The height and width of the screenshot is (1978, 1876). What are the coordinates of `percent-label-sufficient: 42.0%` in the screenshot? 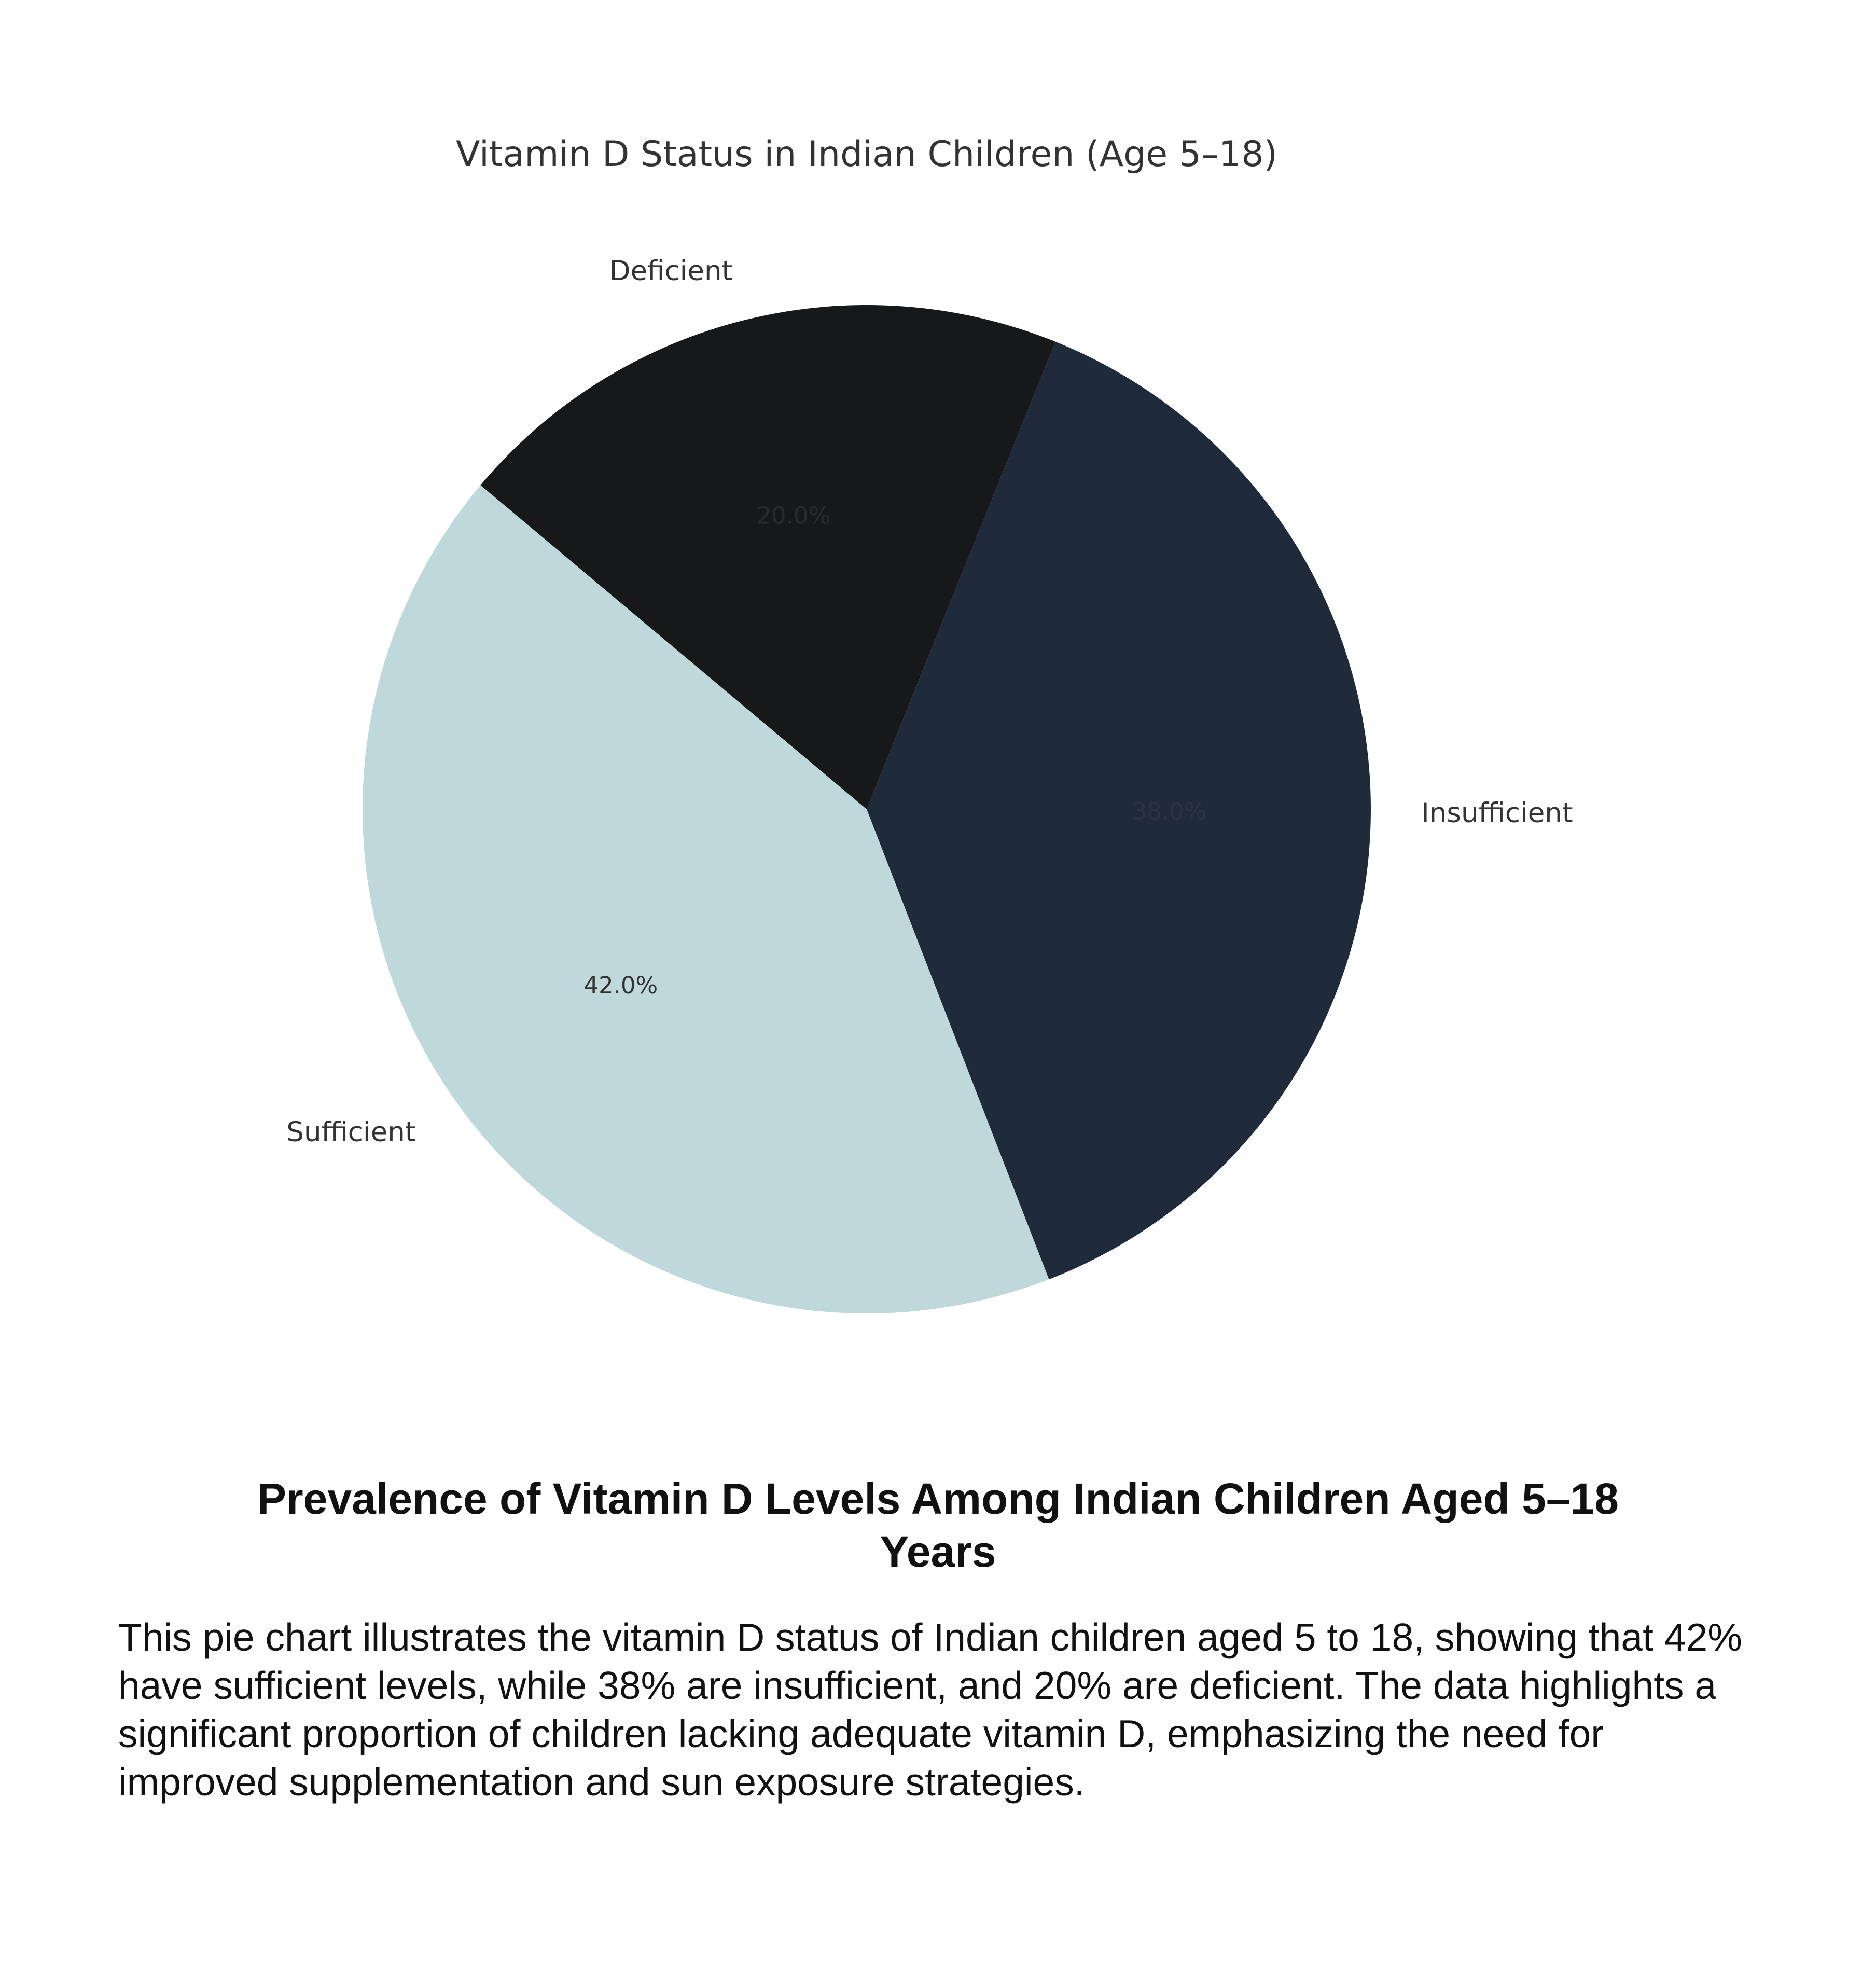 It's located at (620, 986).